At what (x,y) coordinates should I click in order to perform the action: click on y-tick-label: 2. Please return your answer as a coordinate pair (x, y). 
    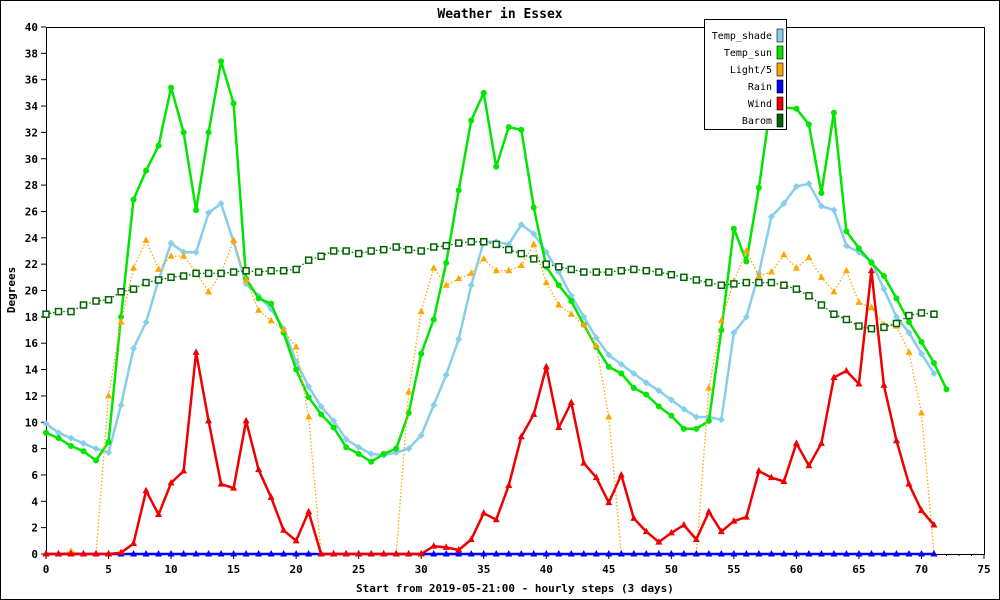
    Looking at the image, I should click on (34, 528).